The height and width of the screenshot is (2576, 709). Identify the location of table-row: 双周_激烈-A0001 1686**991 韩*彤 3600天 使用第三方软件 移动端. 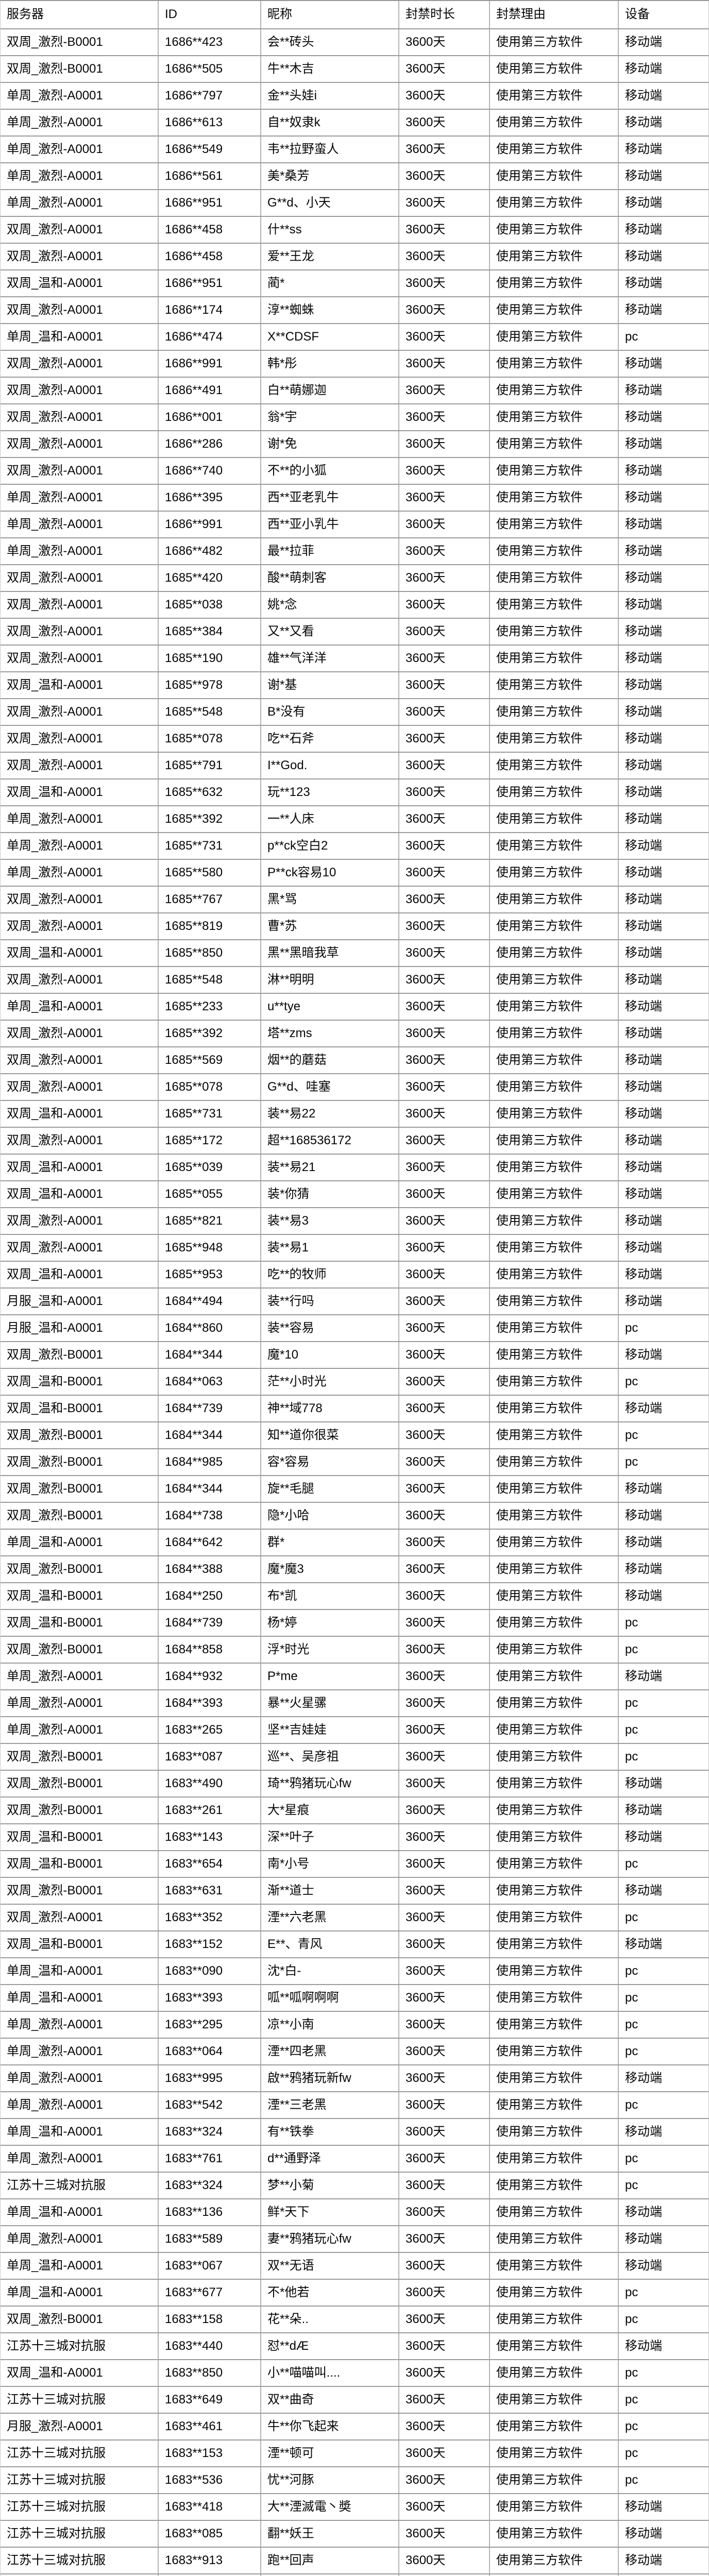
(354, 364).